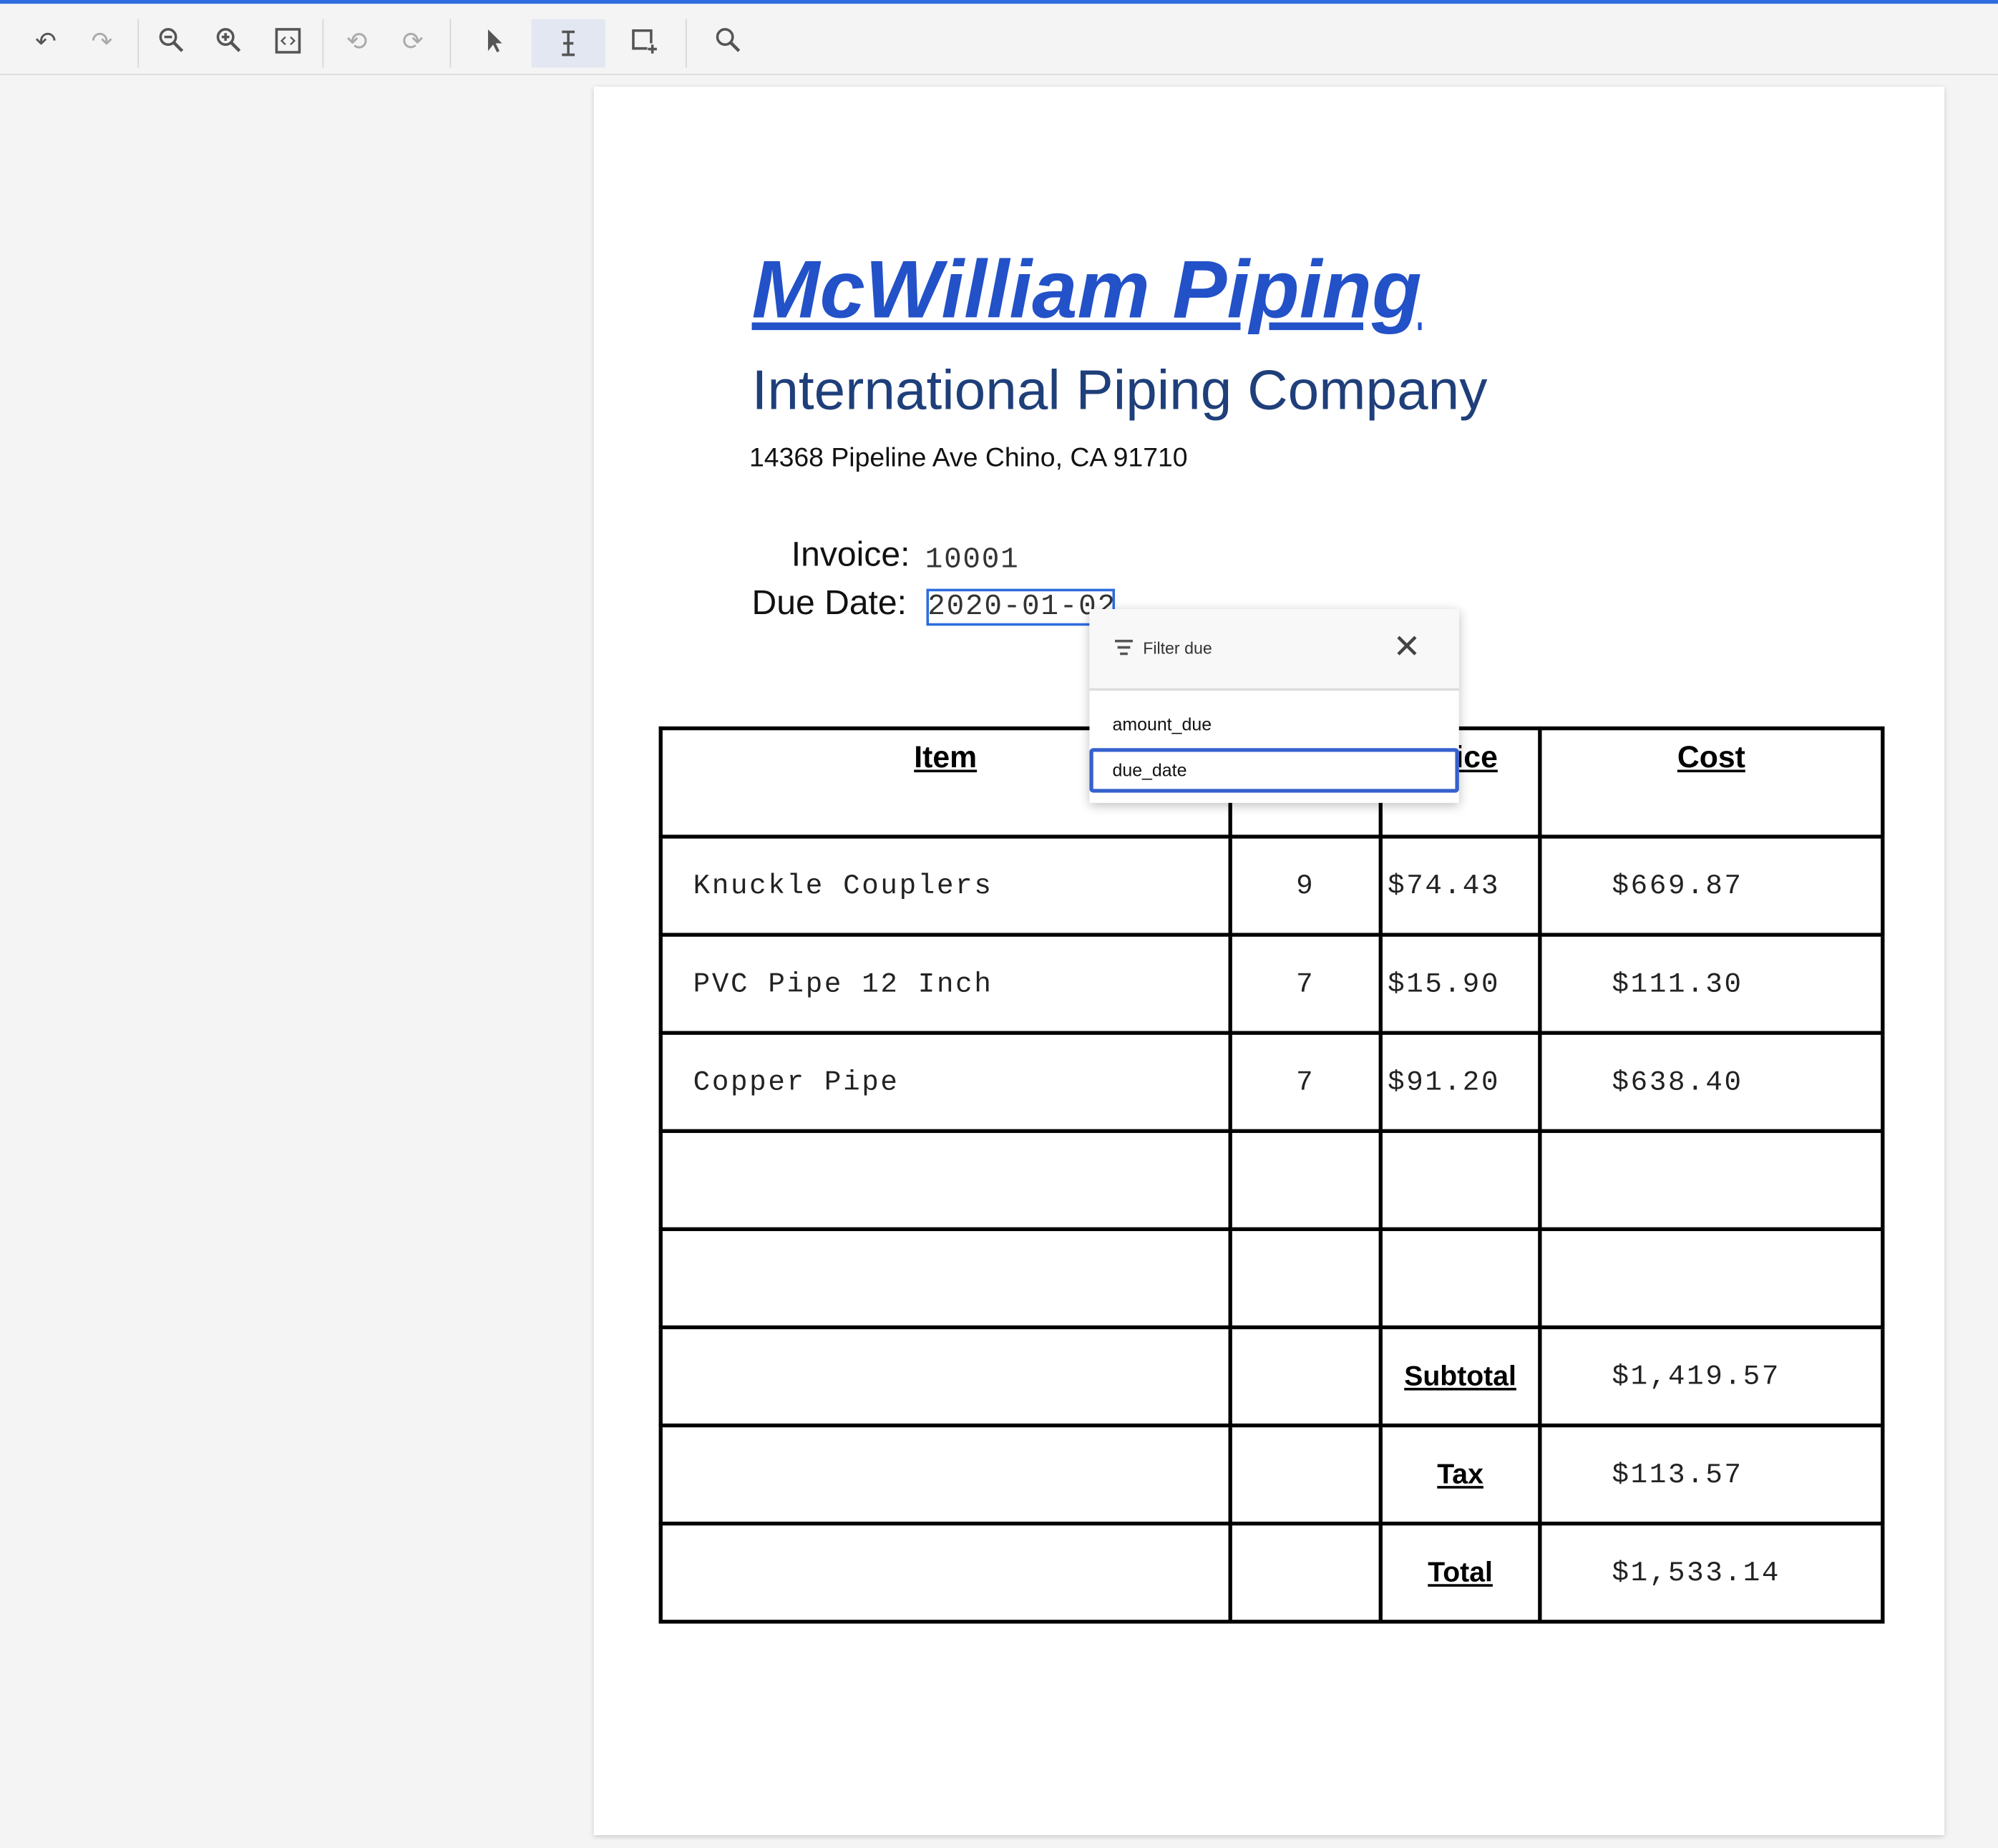  I want to click on filter-header: Filter due ✕, so click(1274, 650).